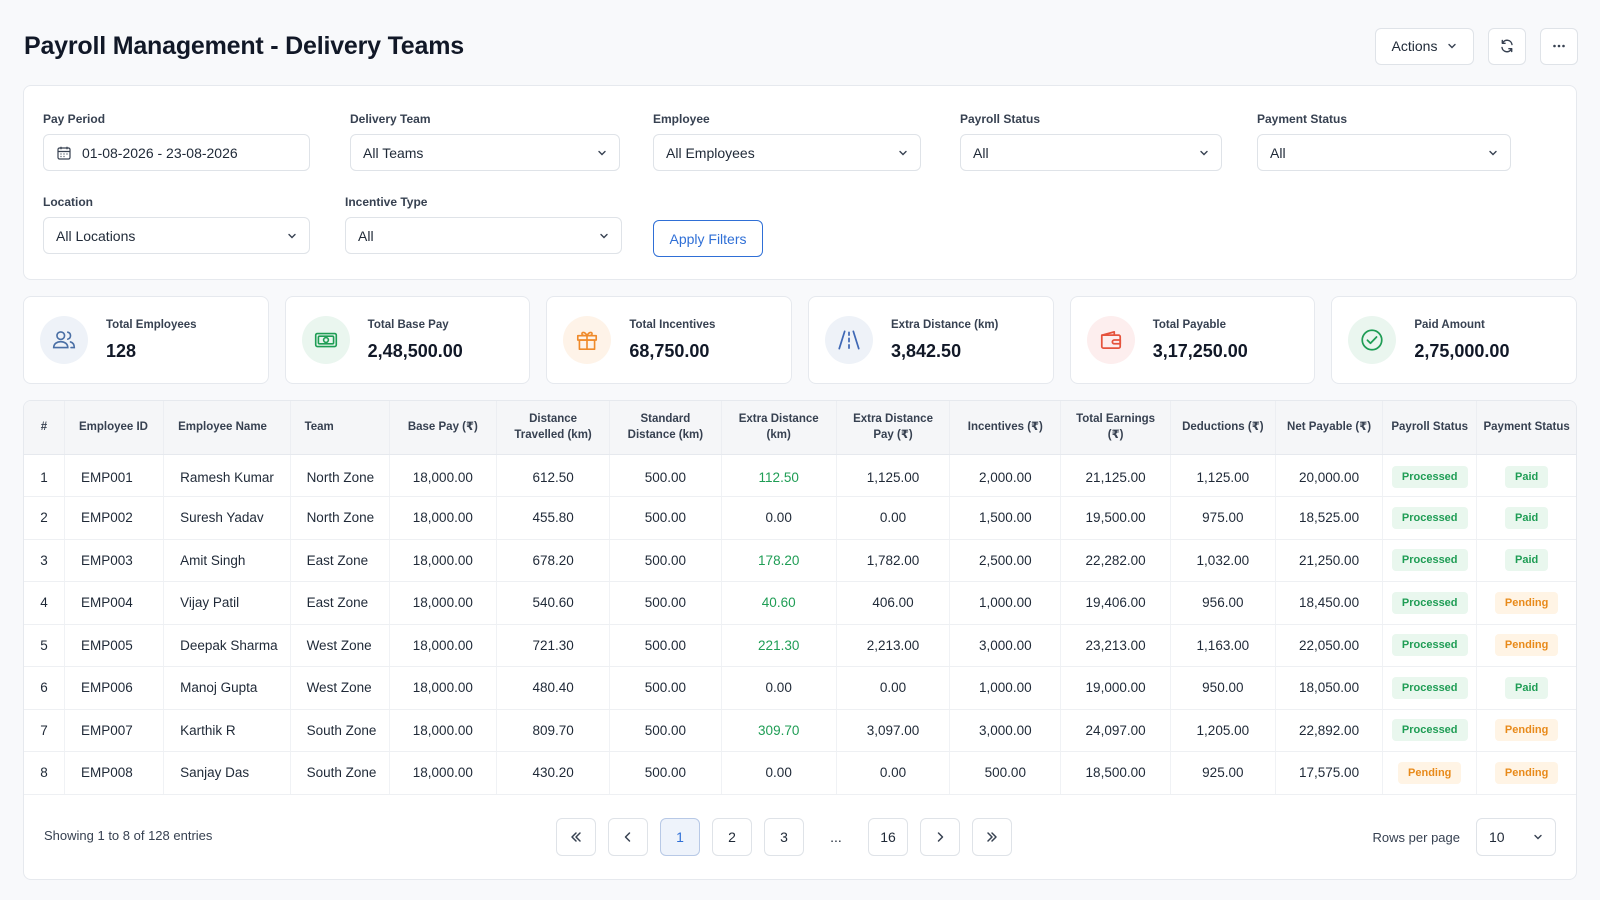 This screenshot has width=1600, height=900. What do you see at coordinates (669, 340) in the screenshot?
I see `stat-card-total-incentives: Total Incentives 68,750.00` at bounding box center [669, 340].